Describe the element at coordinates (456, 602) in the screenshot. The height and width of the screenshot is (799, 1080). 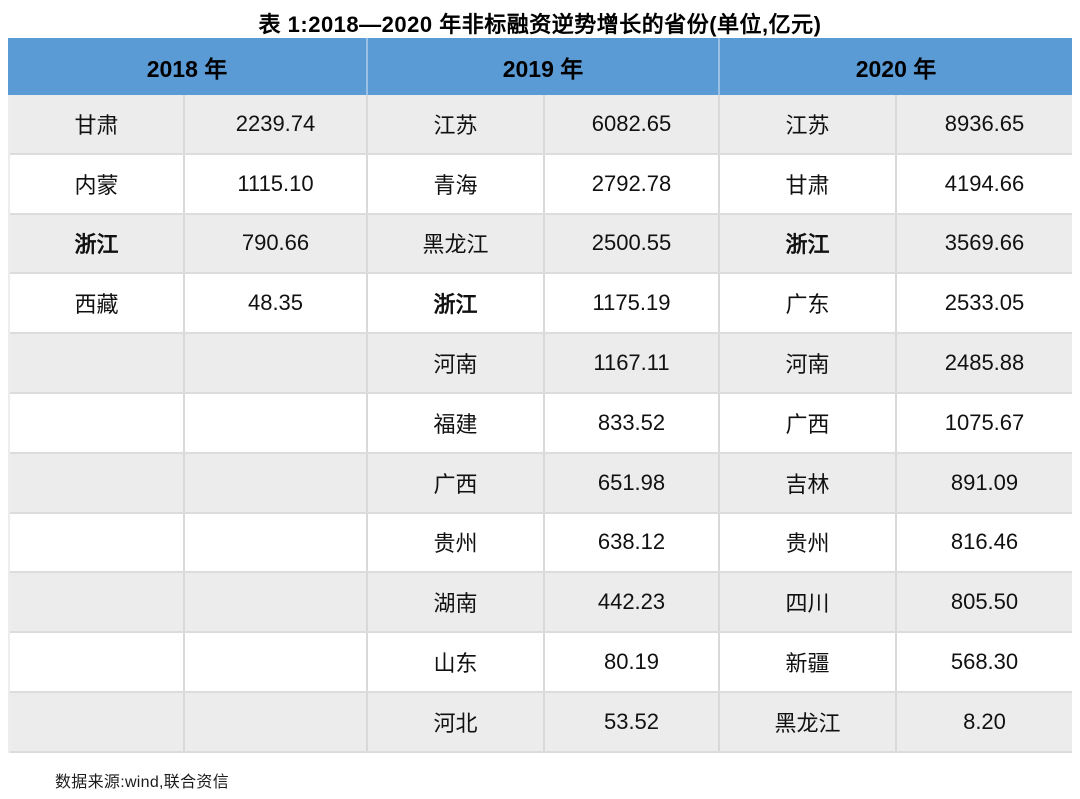
I see `province-cell: 湖南` at that location.